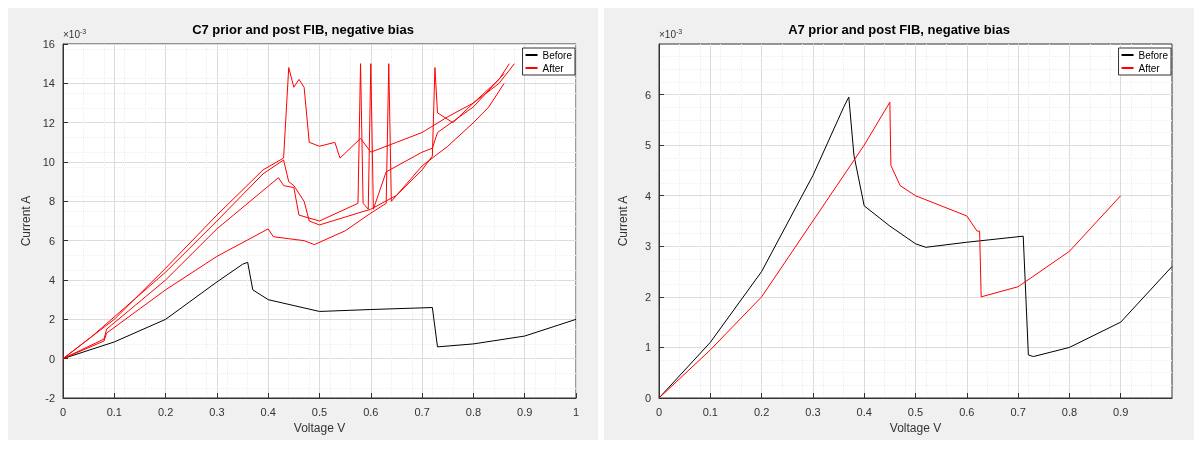 Image resolution: width=1202 pixels, height=450 pixels. What do you see at coordinates (647, 145) in the screenshot?
I see `y-tick-label: 5` at bounding box center [647, 145].